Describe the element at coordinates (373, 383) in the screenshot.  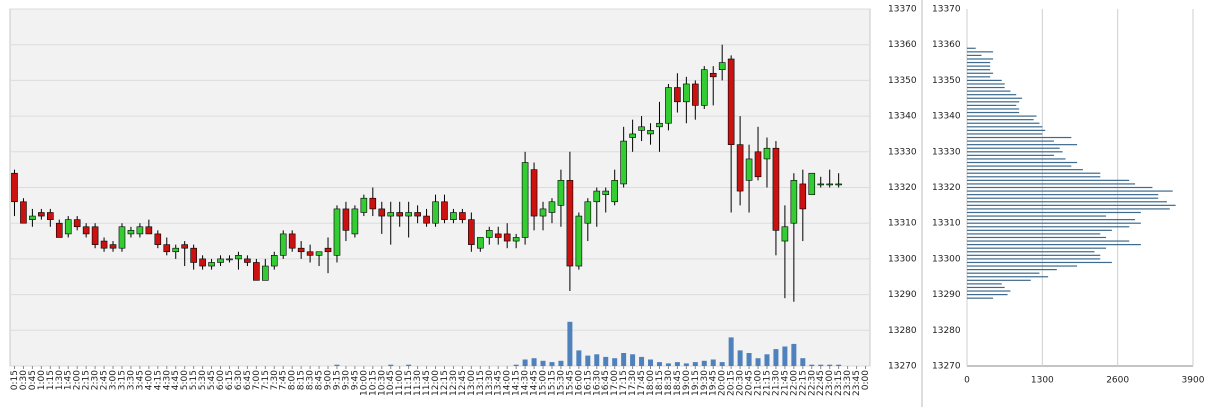
I see `x-tick-label: 10:15` at that location.